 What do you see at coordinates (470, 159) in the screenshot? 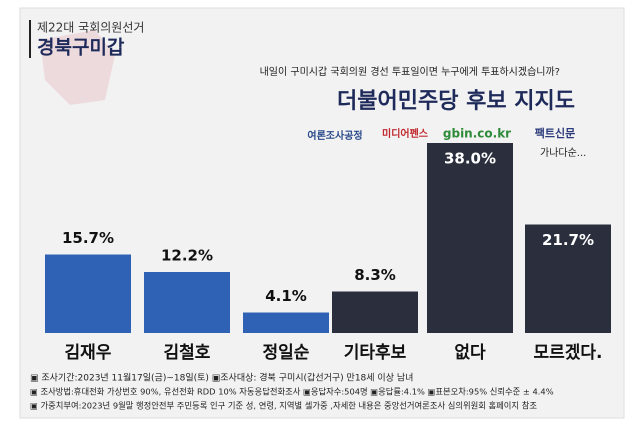
I see `value-label: 38.0%` at bounding box center [470, 159].